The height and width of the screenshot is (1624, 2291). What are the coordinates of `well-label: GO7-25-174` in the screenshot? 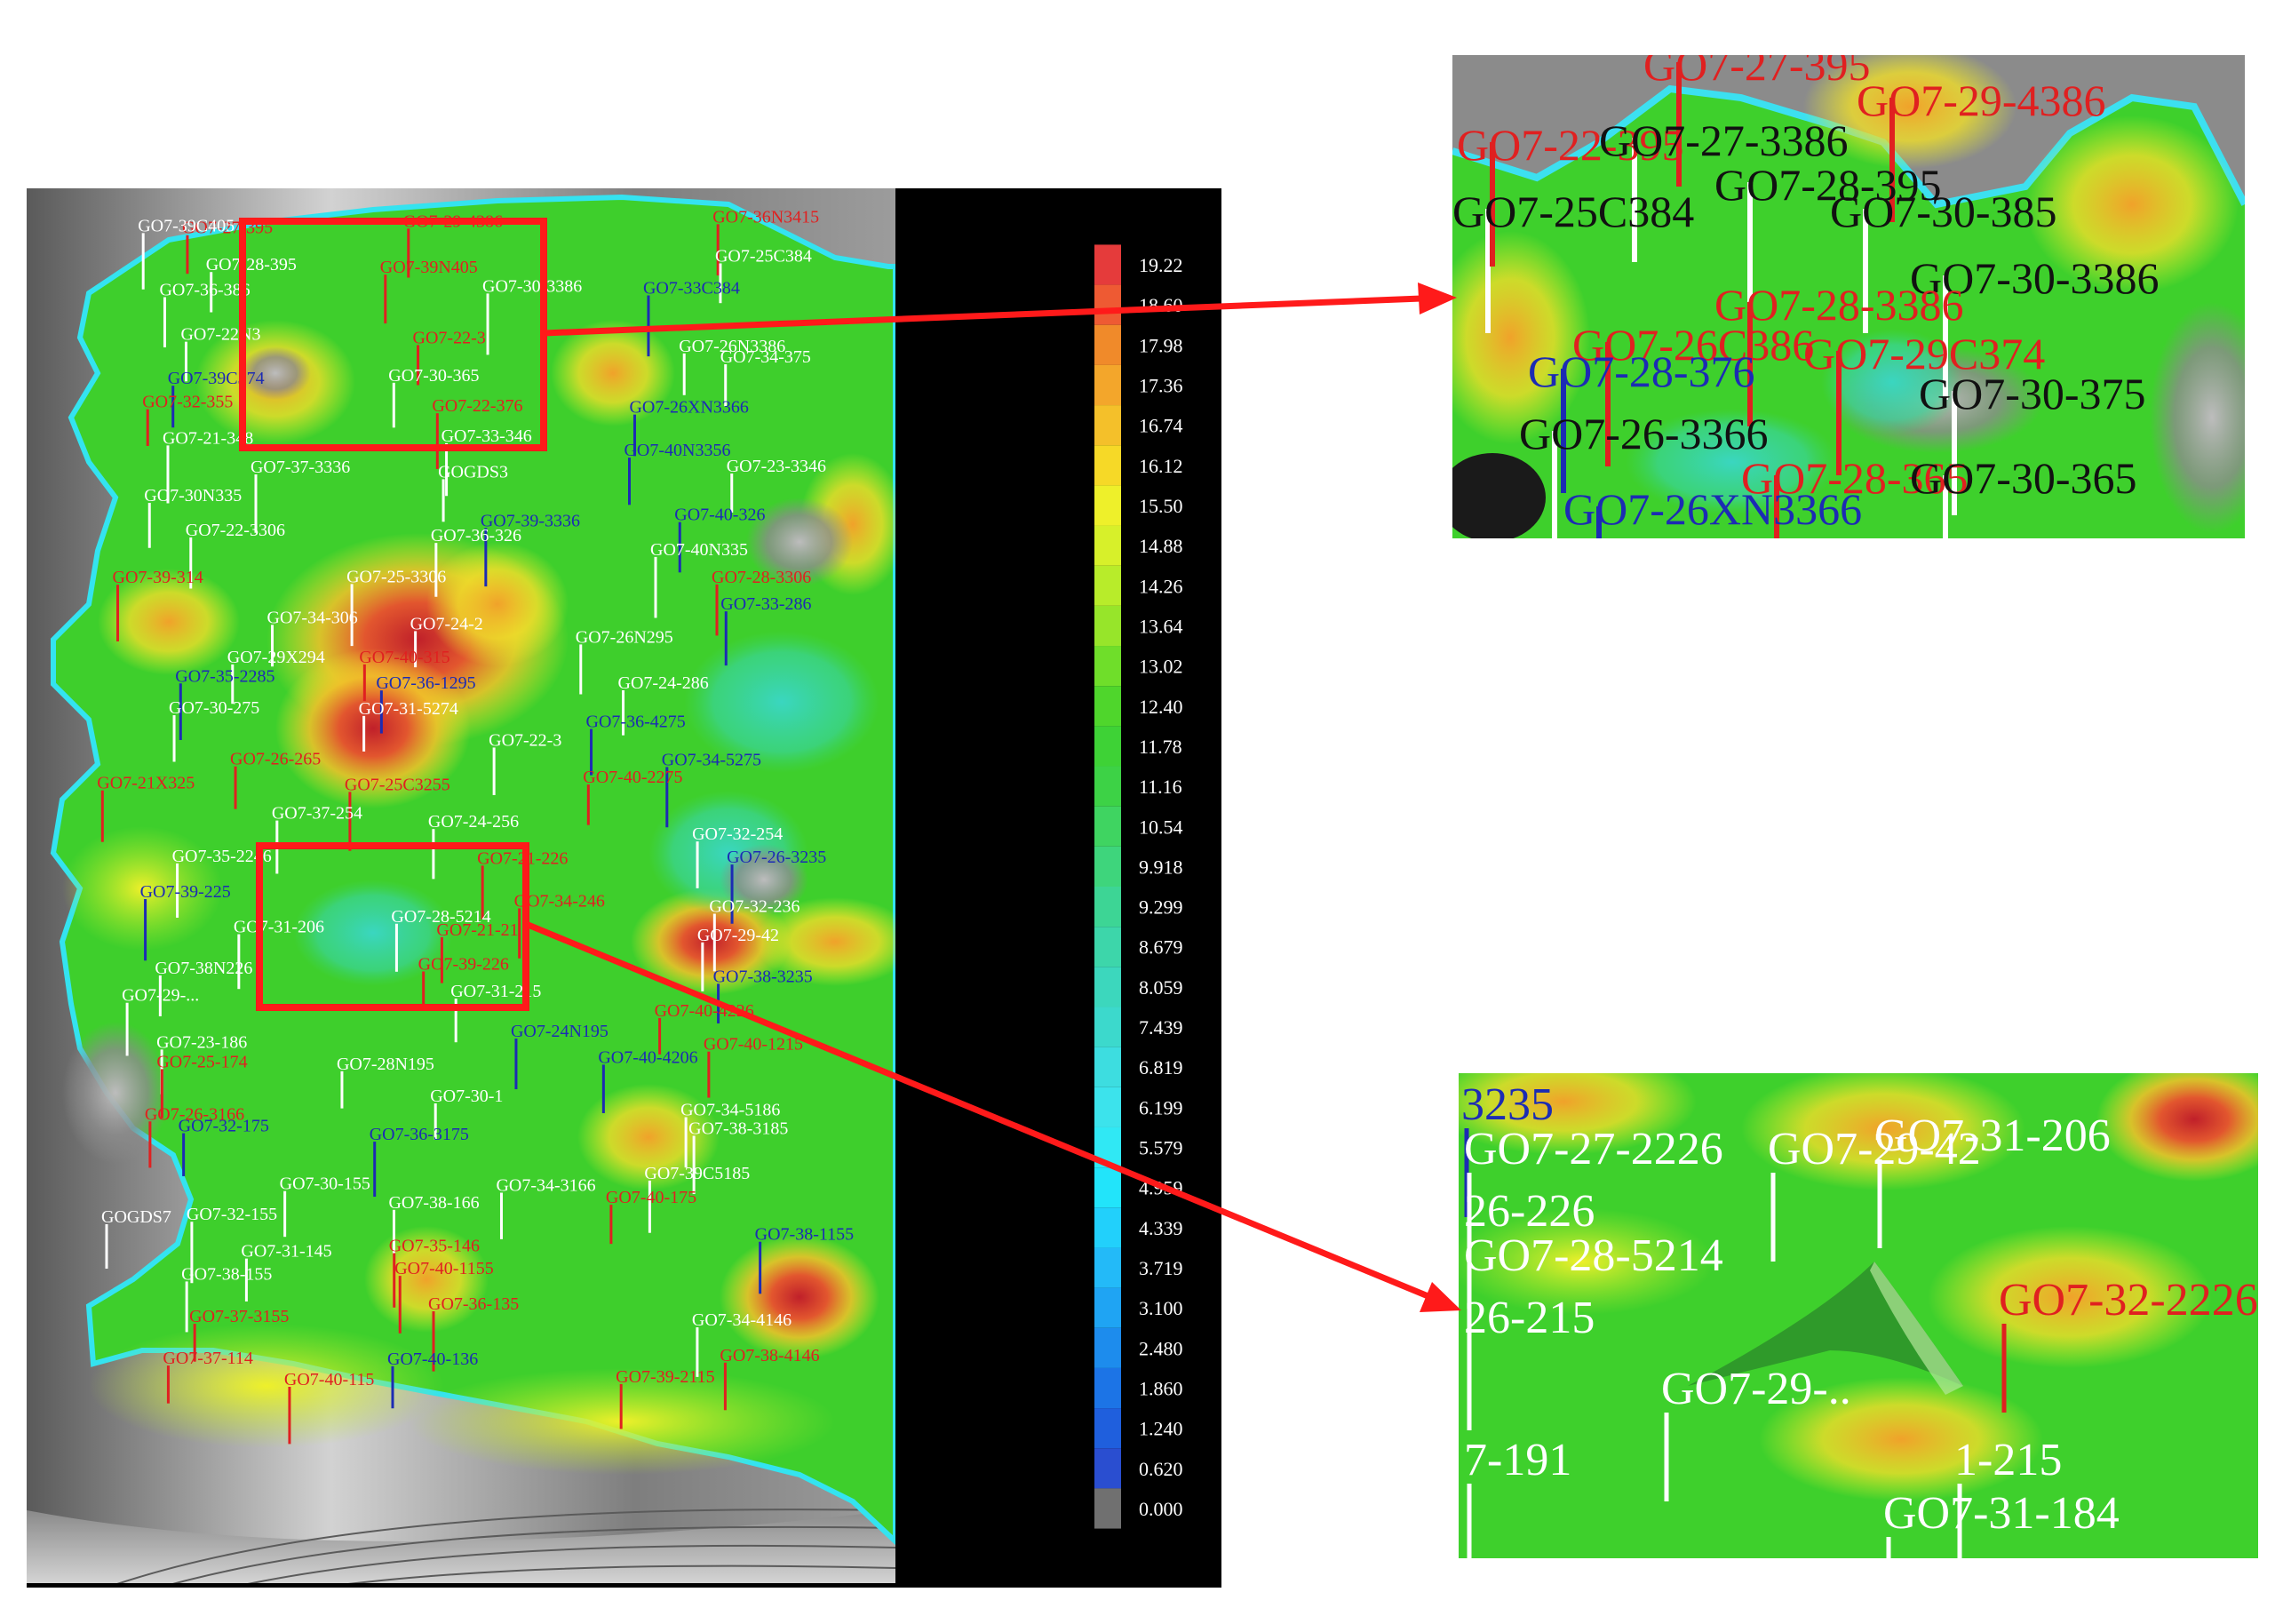 It's located at (201, 1061).